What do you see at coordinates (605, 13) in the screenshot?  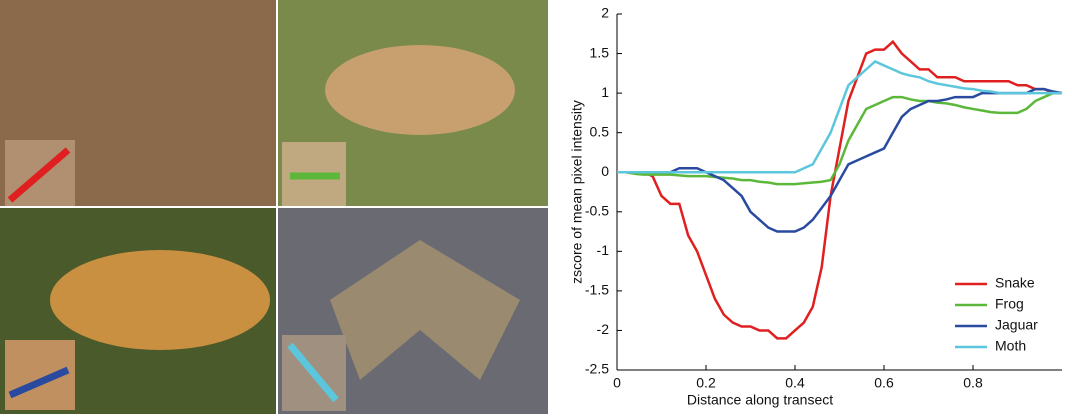 I see `y-tick-label: 2` at bounding box center [605, 13].